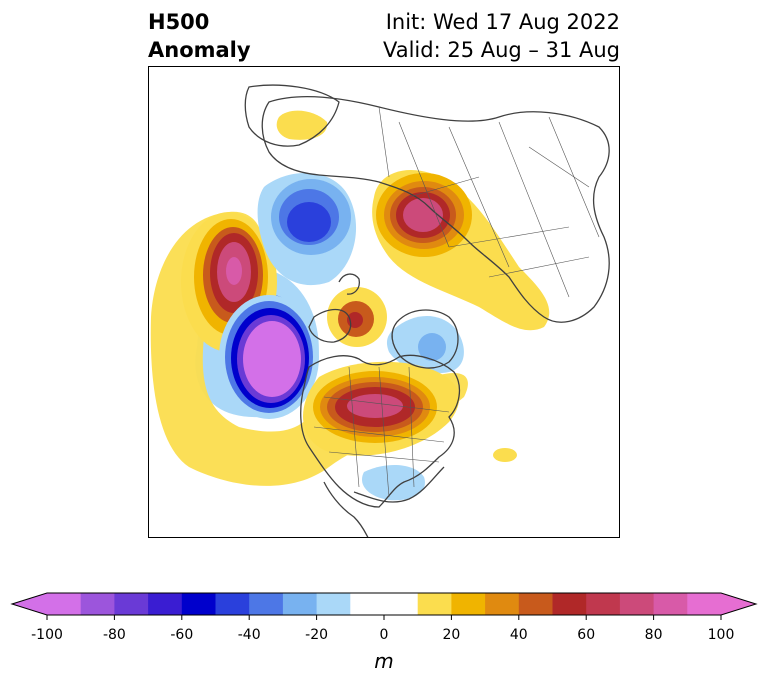 This screenshot has width=768, height=688. What do you see at coordinates (425, 344) in the screenshot?
I see `anomaly-greenland-low` at bounding box center [425, 344].